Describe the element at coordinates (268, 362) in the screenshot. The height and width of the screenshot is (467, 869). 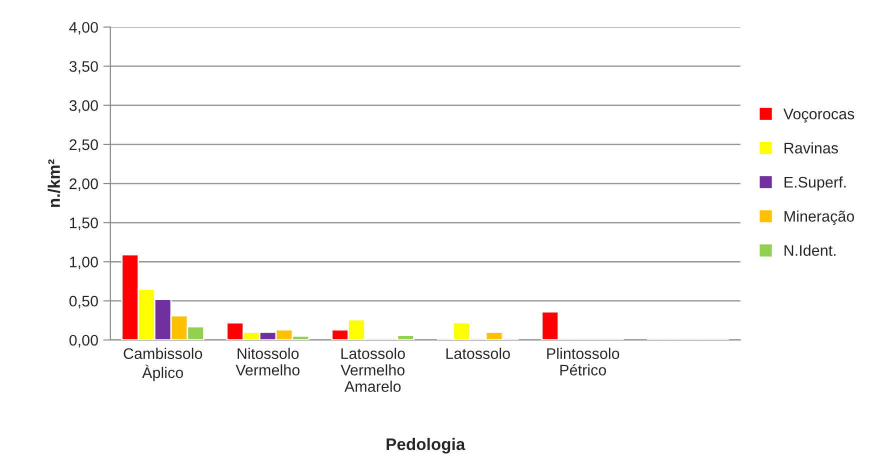
I see `x-tick-label: Nitossolo Vermelho` at that location.